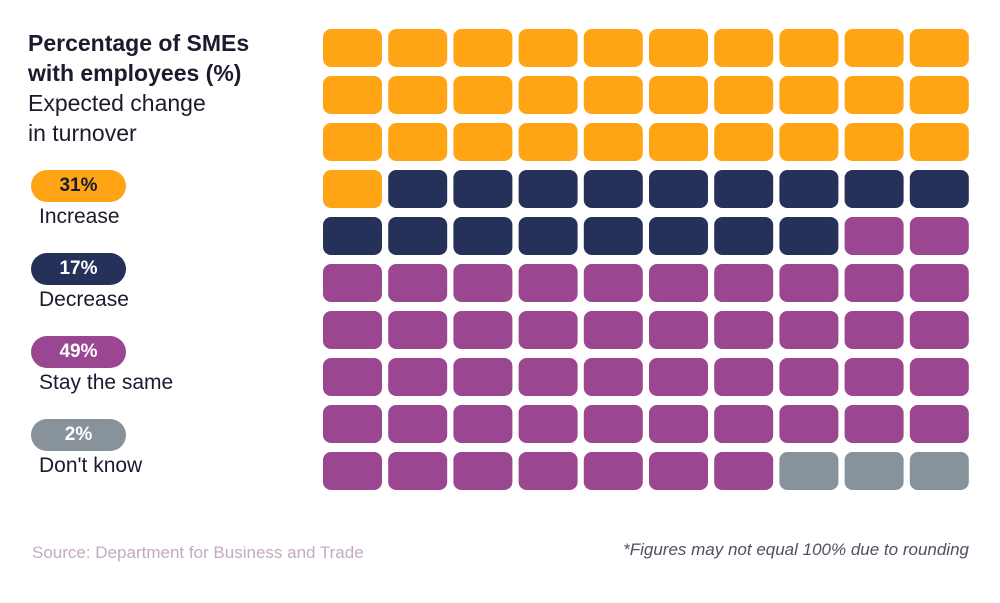 The width and height of the screenshot is (1000, 603). I want to click on chart-subtitle-line-1: Expected change, so click(117, 103).